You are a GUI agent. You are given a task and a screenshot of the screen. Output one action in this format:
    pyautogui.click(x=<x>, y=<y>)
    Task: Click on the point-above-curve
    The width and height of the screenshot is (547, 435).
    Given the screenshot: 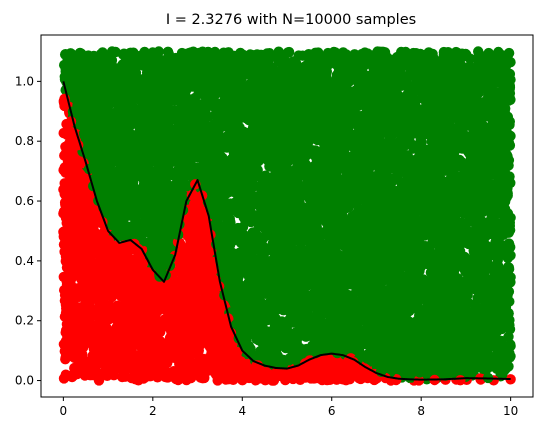 What is the action you would take?
    pyautogui.click(x=426, y=301)
    